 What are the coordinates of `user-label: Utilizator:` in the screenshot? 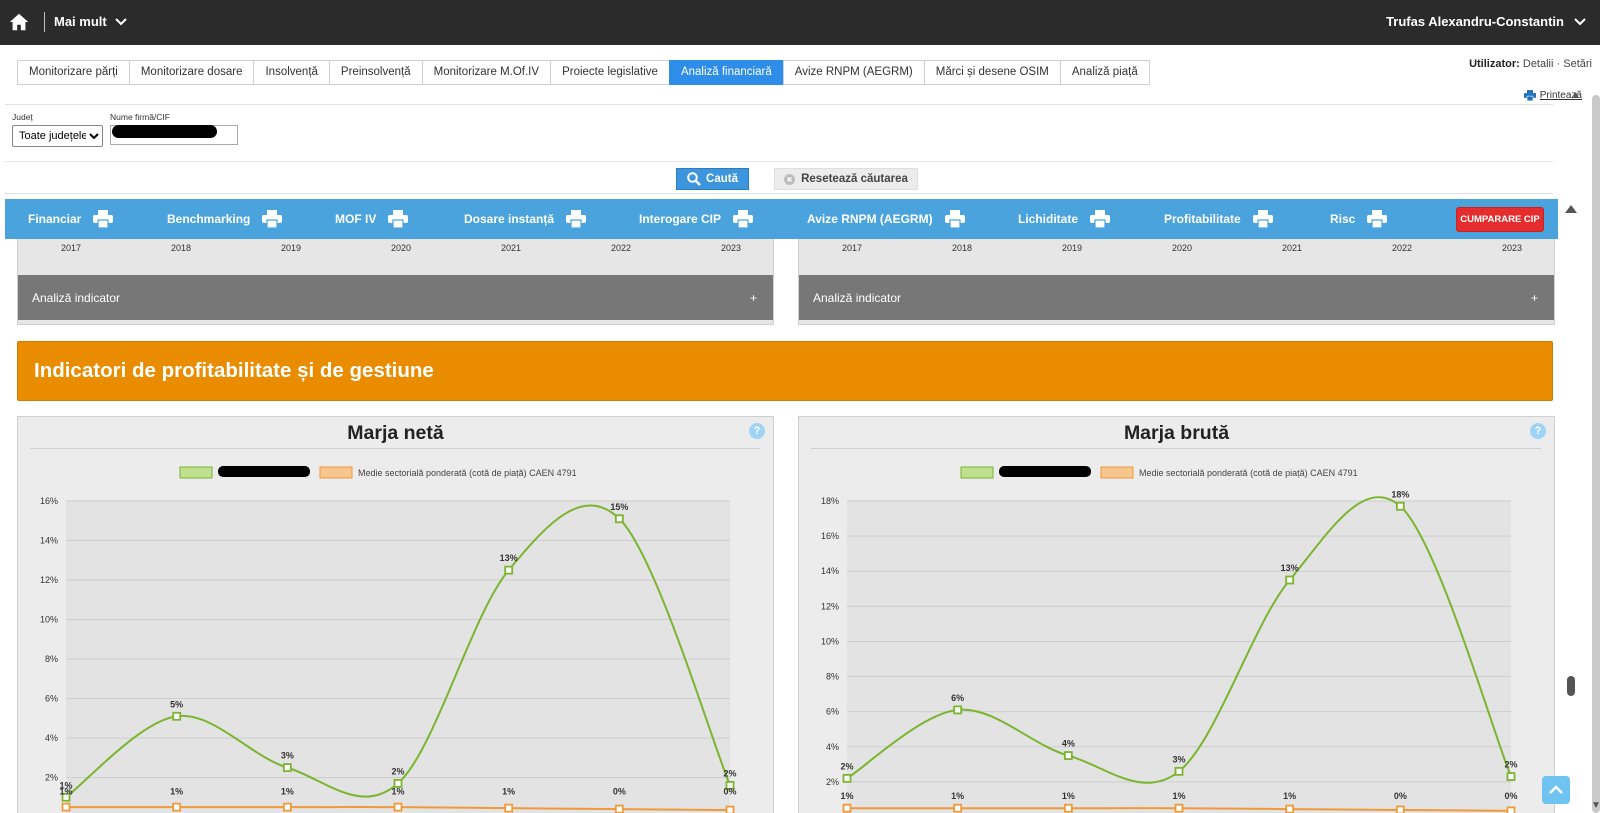 It's located at (1494, 64).